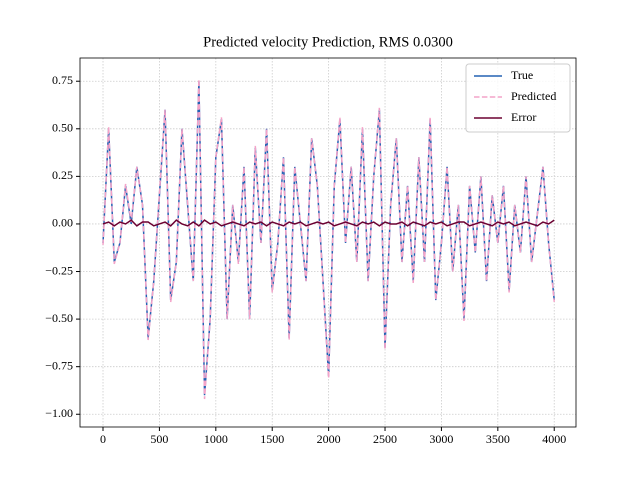 The width and height of the screenshot is (640, 480). What do you see at coordinates (59, 270) in the screenshot?
I see `y-tick-label: −0.25` at bounding box center [59, 270].